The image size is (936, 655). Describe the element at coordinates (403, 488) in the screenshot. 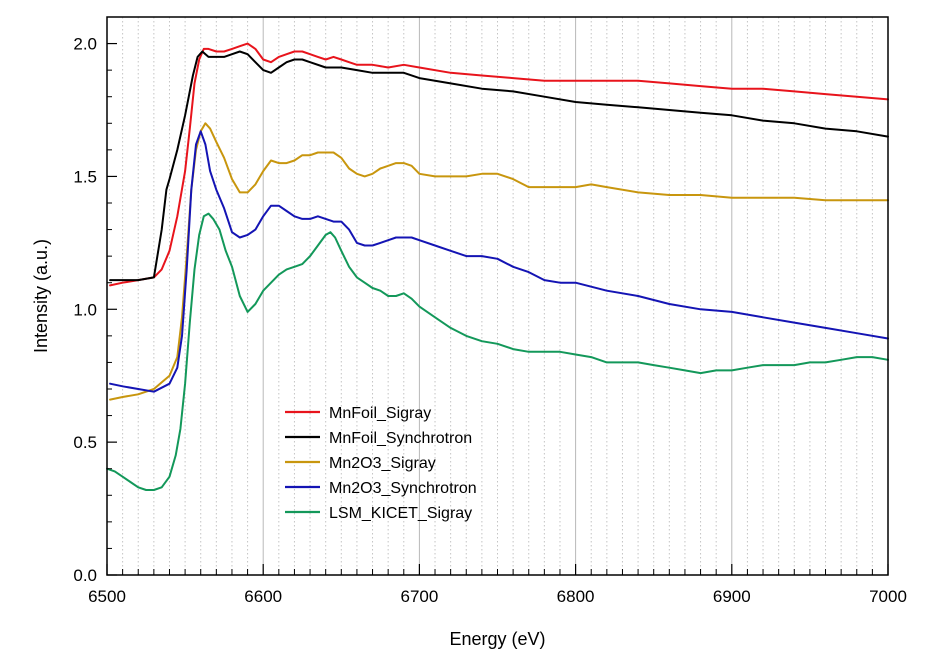

I see `legend-label: Mn2O3_Synchrotron` at that location.